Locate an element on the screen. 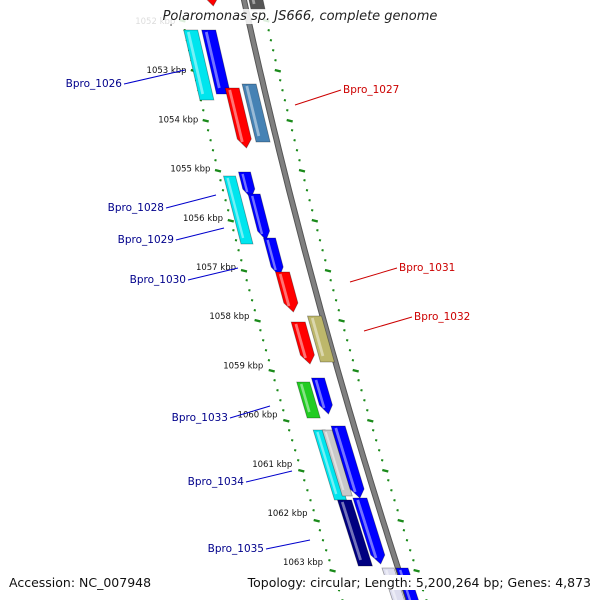 The width and height of the screenshot is (600, 600). gene-bpro-1033-green is located at coordinates (308, 400).